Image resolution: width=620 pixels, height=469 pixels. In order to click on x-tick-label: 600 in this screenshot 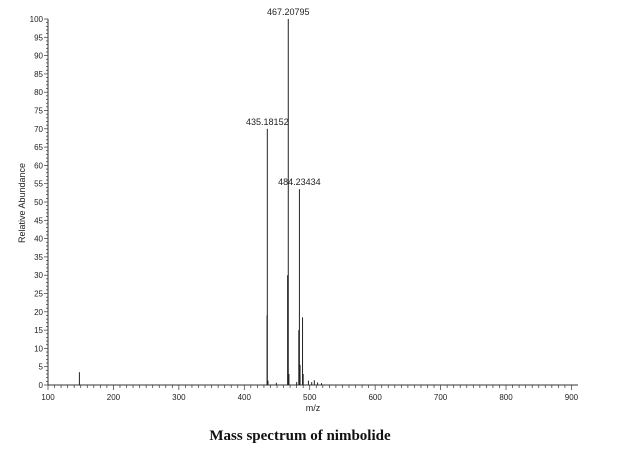, I will do `click(375, 397)`.